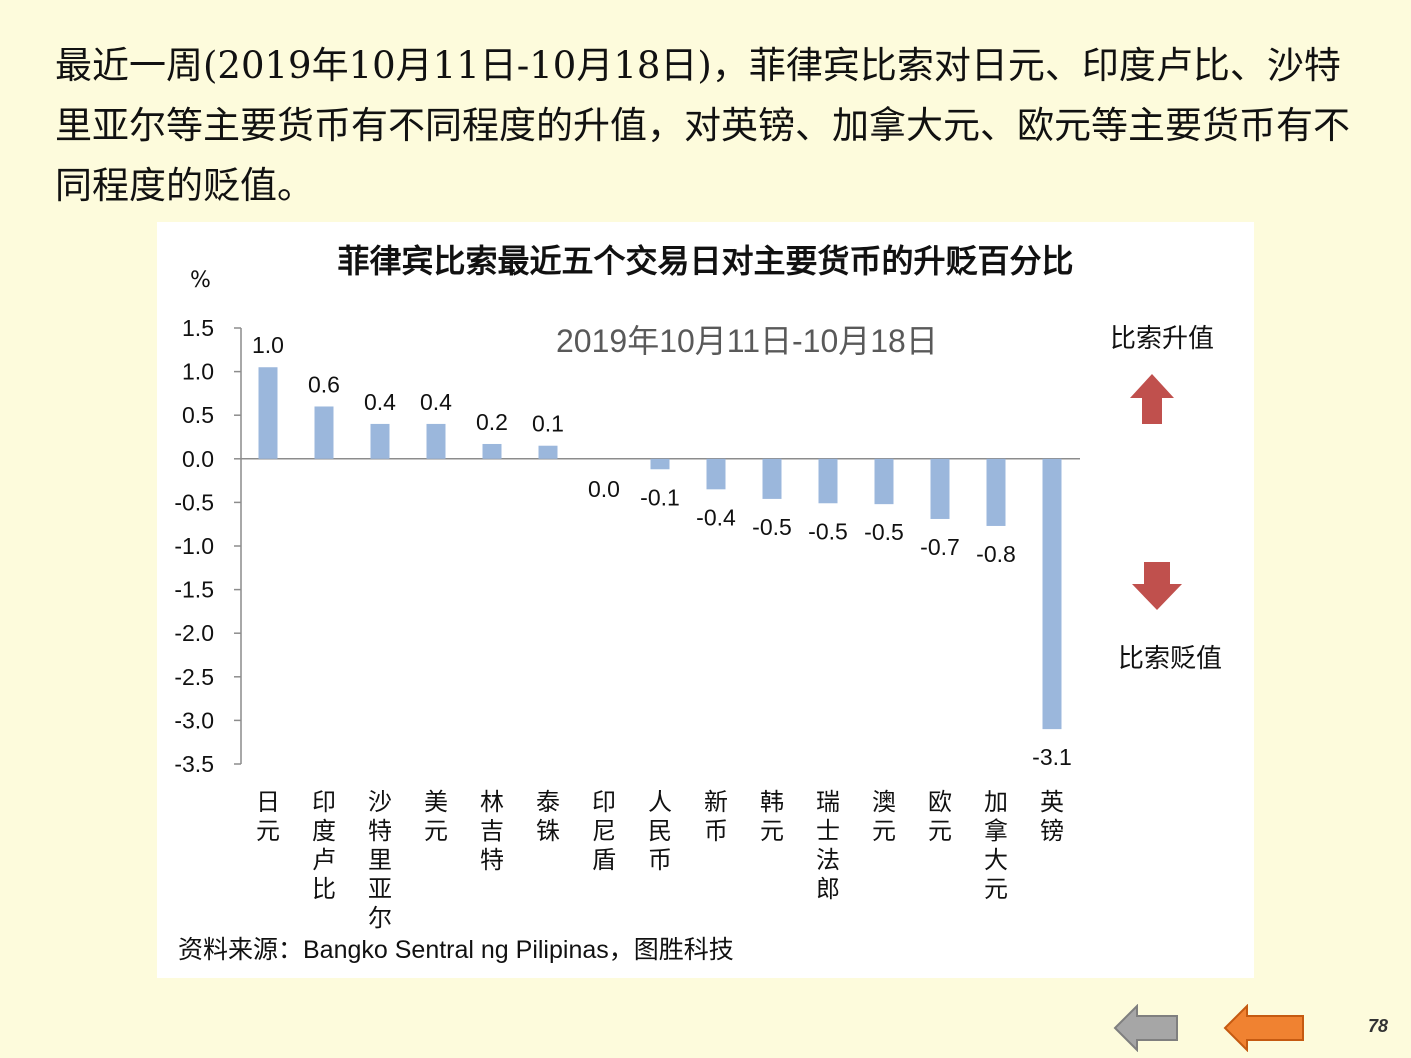 This screenshot has height=1058, width=1411. I want to click on y-tick-label: -2.0, so click(194, 633).